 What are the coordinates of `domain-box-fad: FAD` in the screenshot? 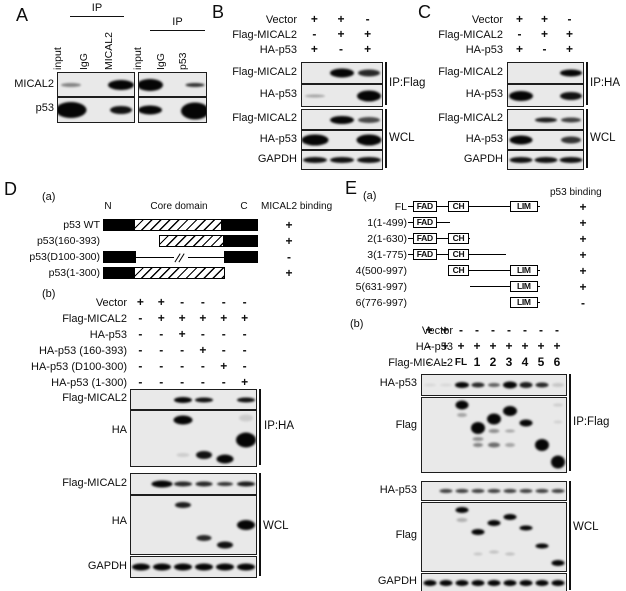 It's located at (425, 254).